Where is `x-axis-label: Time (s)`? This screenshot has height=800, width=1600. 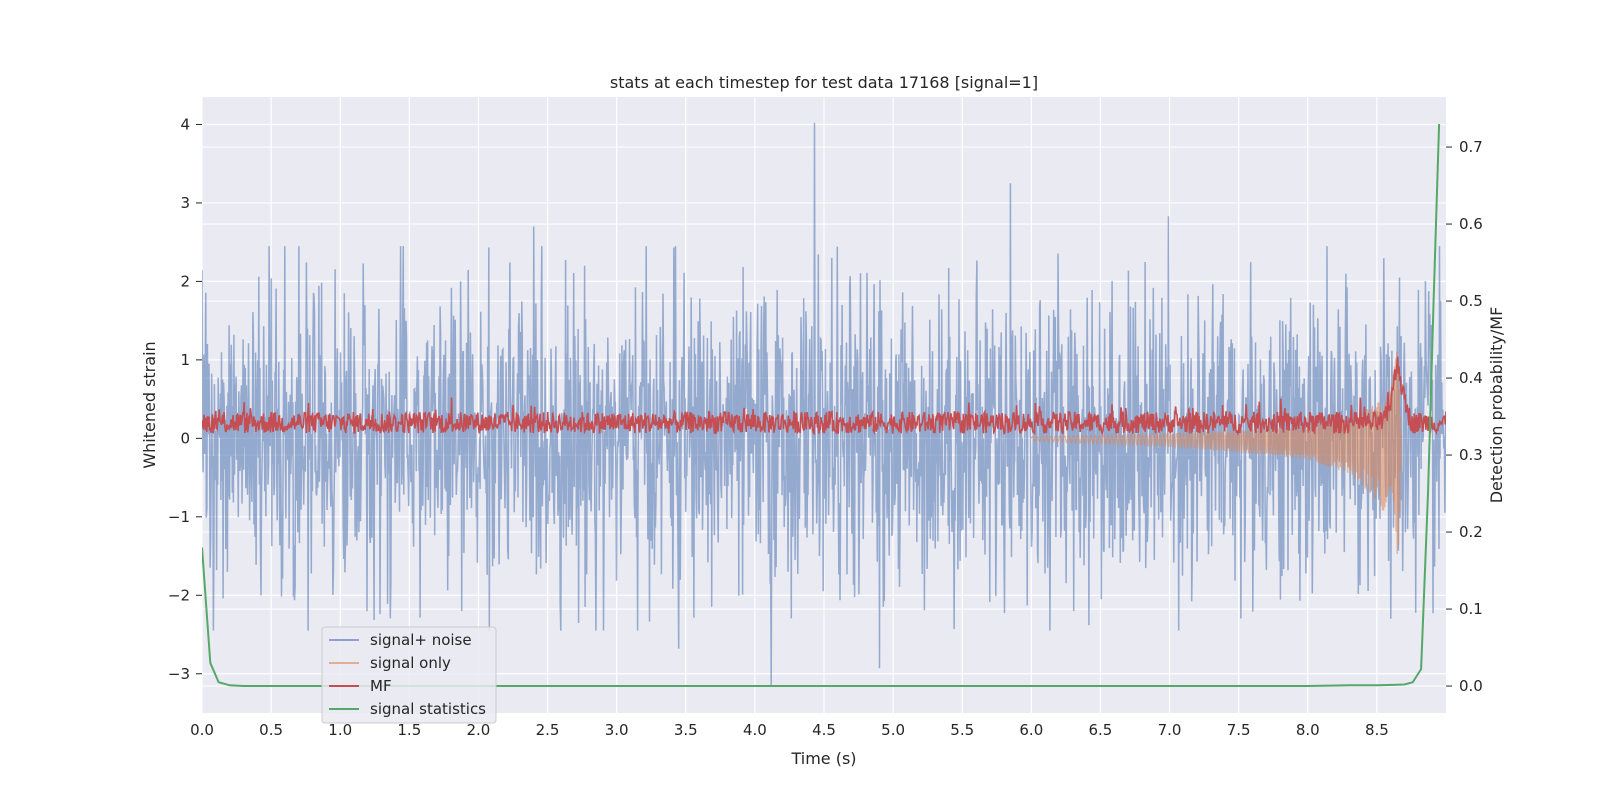
x-axis-label: Time (s) is located at coordinates (823, 758).